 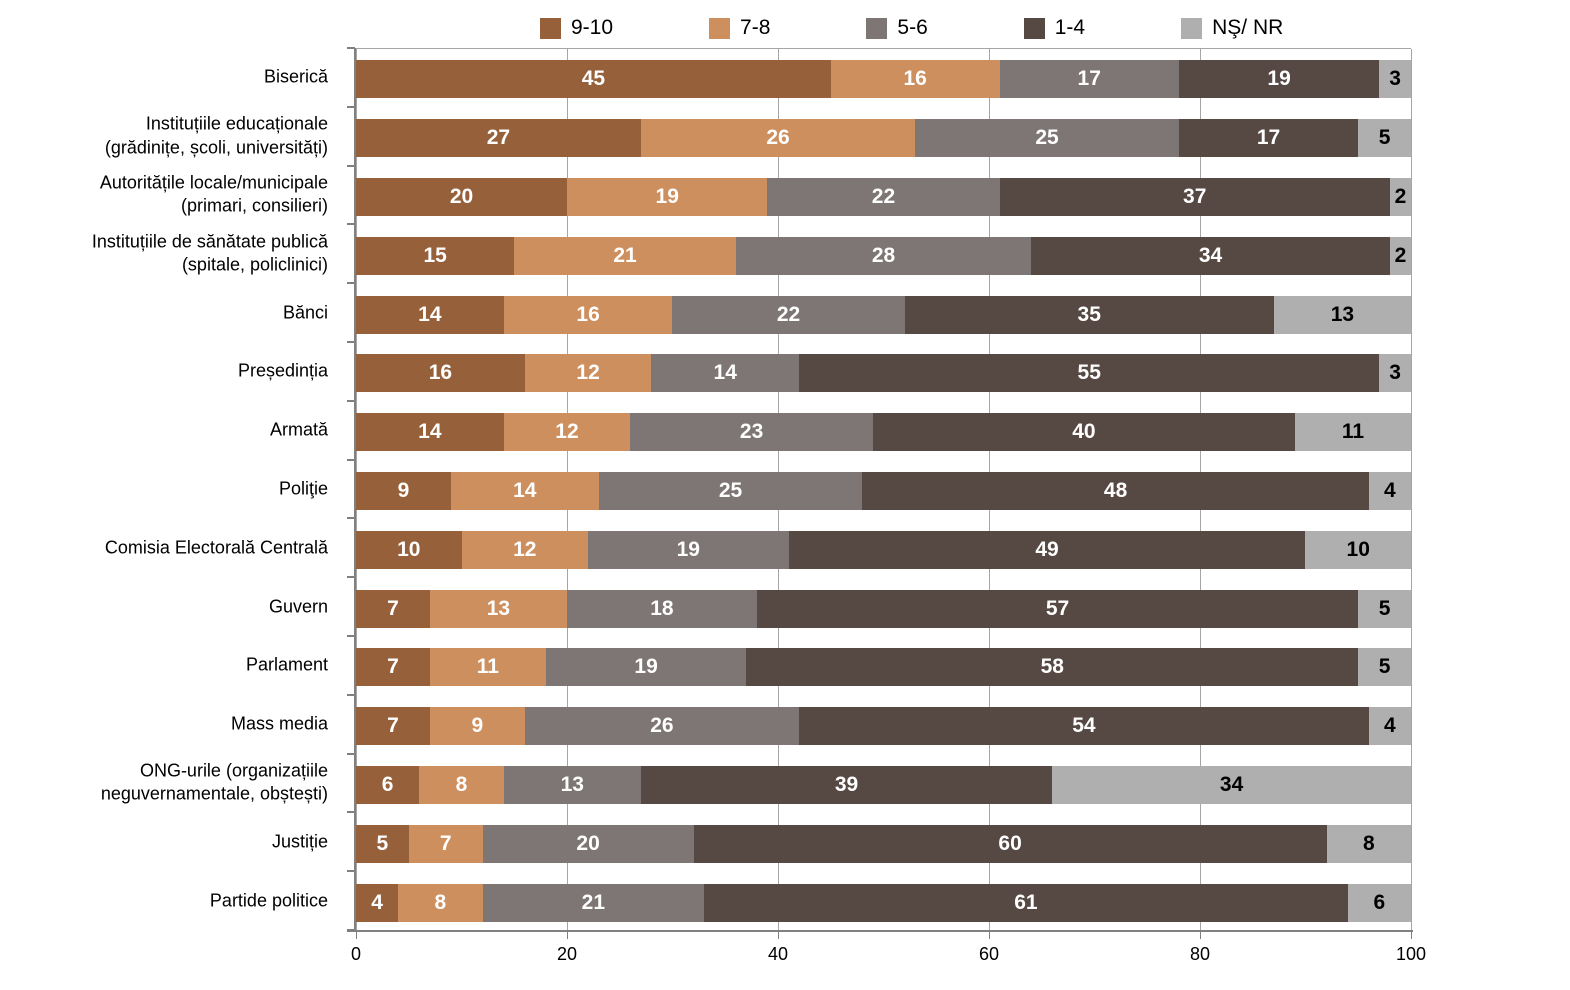 I want to click on bar-value-label: 27, so click(x=498, y=138).